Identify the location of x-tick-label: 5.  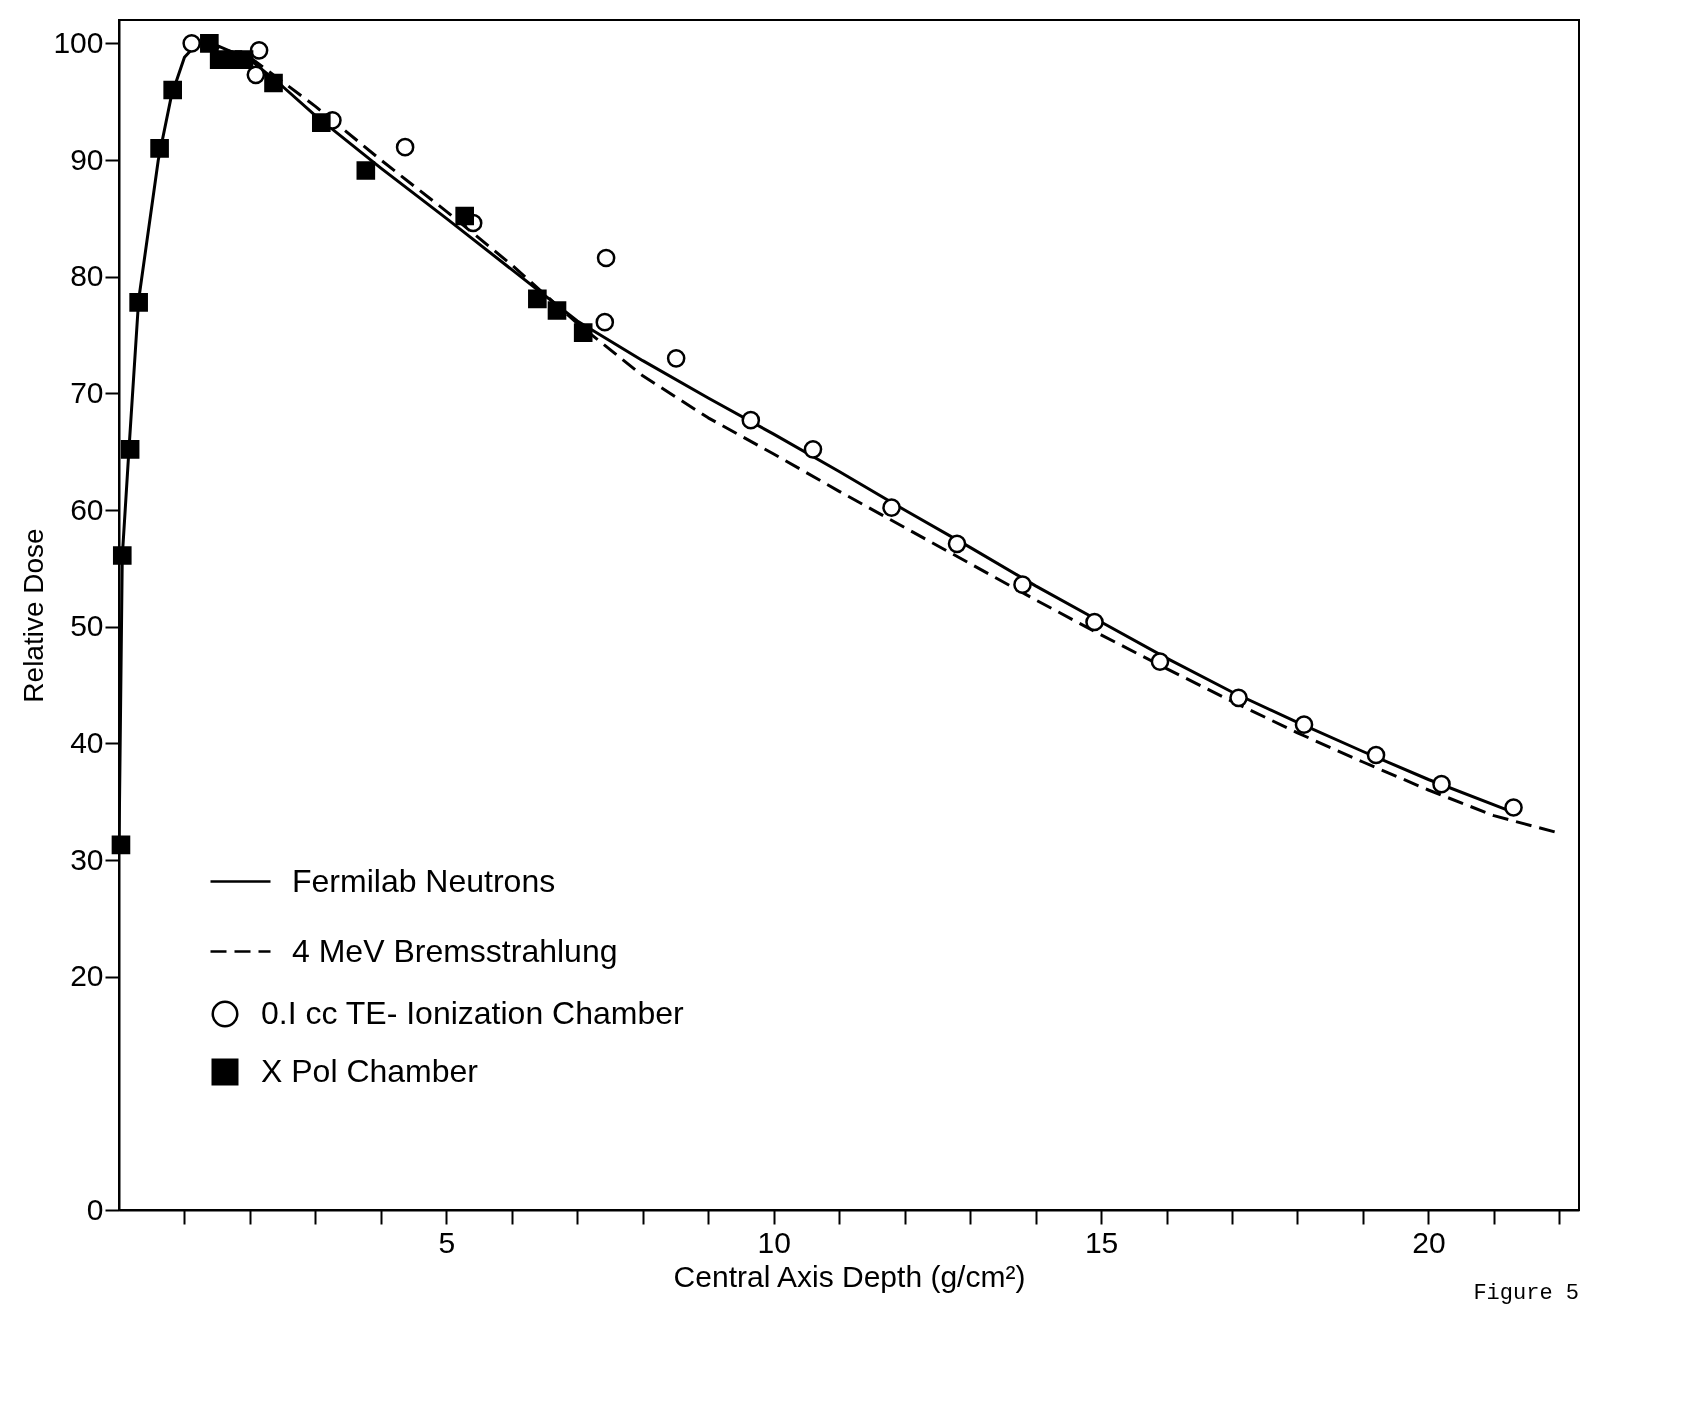
(447, 1242).